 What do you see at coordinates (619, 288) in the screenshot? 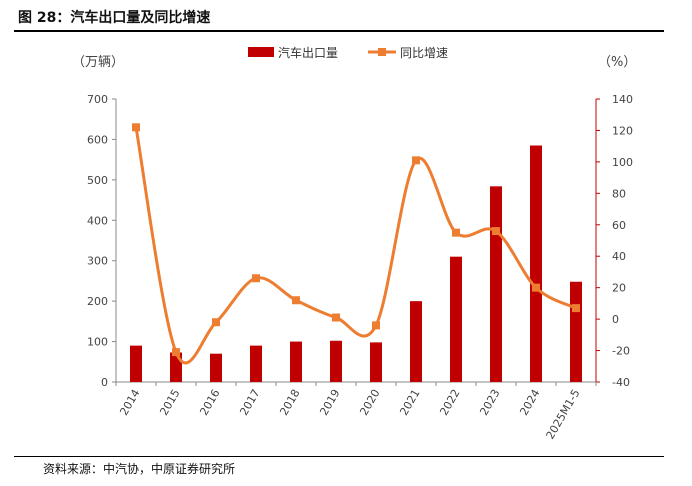
I see `right-tick-label: 20` at bounding box center [619, 288].